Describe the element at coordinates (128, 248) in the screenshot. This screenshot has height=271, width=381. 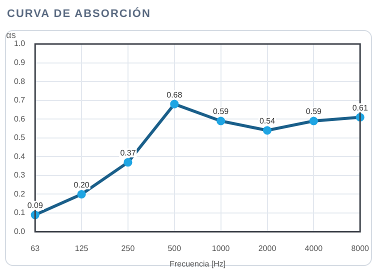
I see `x-tick-label: 250` at that location.